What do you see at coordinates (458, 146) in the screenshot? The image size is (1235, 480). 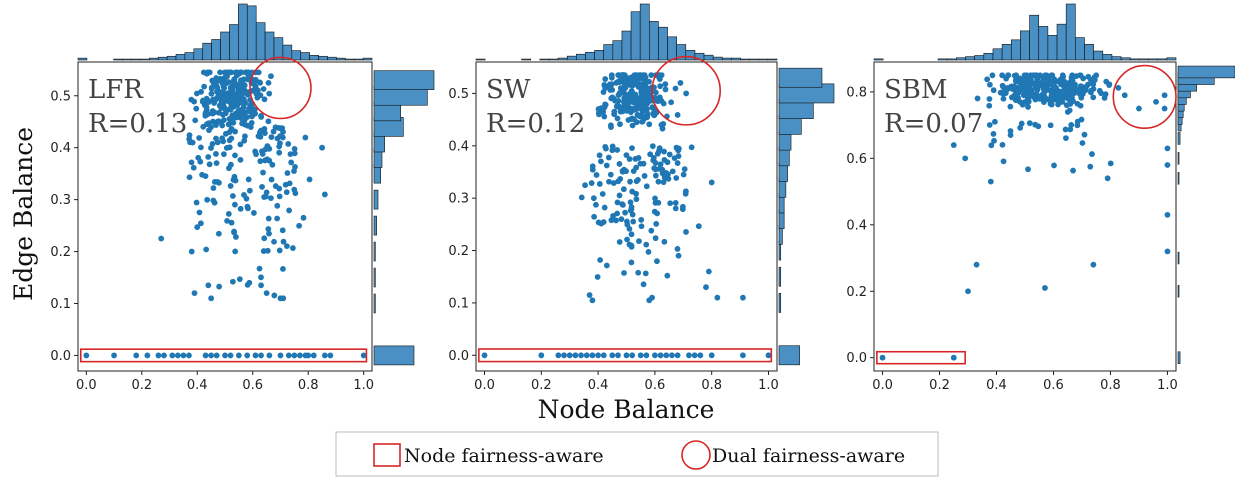 I see `y-tick-label: 0.4` at bounding box center [458, 146].